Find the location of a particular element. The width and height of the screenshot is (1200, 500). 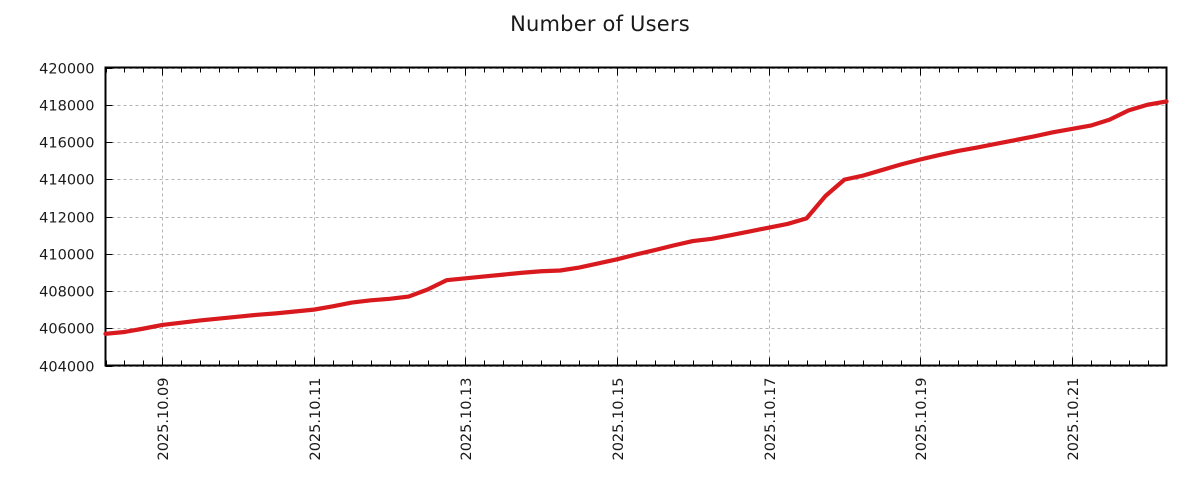

y-tick-label: 404000 is located at coordinates (66, 368).